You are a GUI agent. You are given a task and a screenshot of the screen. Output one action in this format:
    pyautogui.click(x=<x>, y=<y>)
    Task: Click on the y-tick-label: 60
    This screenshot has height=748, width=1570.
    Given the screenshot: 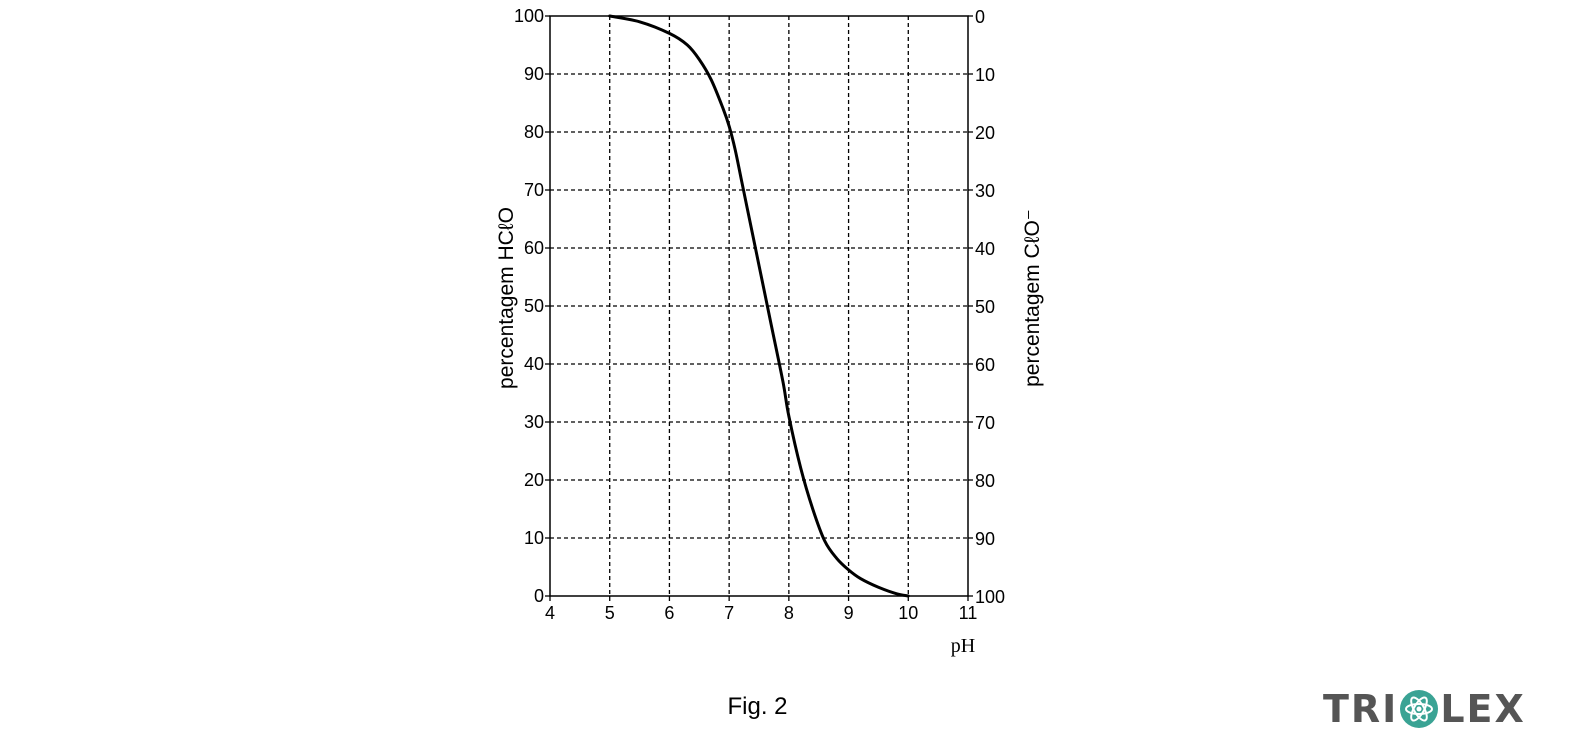 What is the action you would take?
    pyautogui.click(x=534, y=248)
    